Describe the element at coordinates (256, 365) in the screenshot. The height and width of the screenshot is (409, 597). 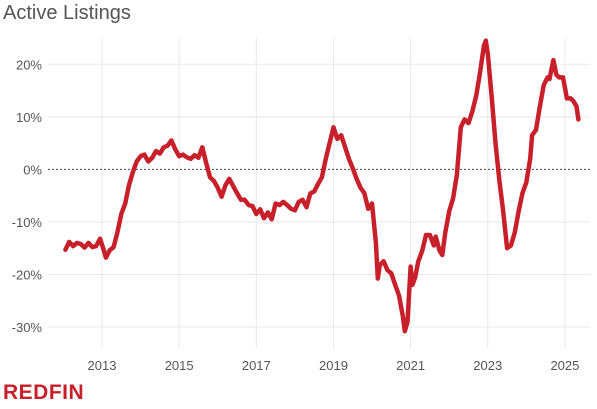
I see `x-tick-label: 2017` at that location.